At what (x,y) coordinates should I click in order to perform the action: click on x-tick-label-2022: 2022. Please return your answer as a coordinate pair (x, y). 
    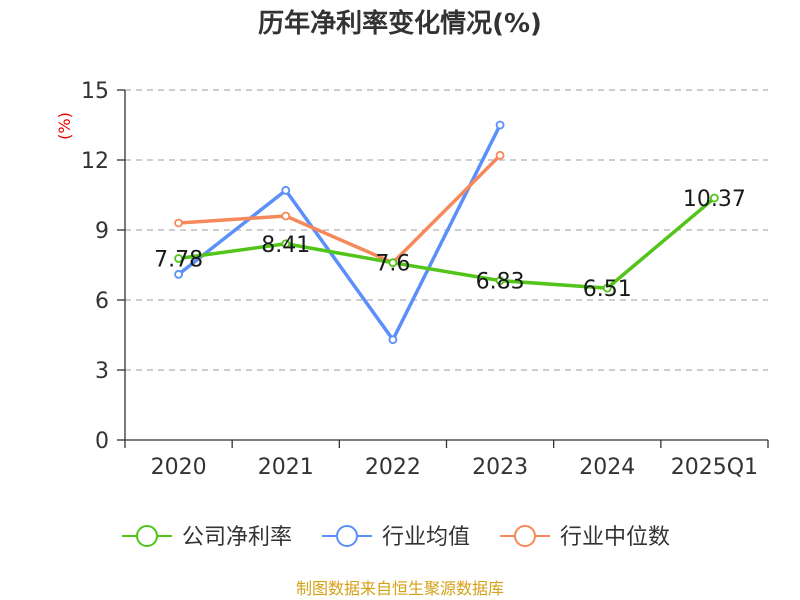
    Looking at the image, I should click on (393, 467).